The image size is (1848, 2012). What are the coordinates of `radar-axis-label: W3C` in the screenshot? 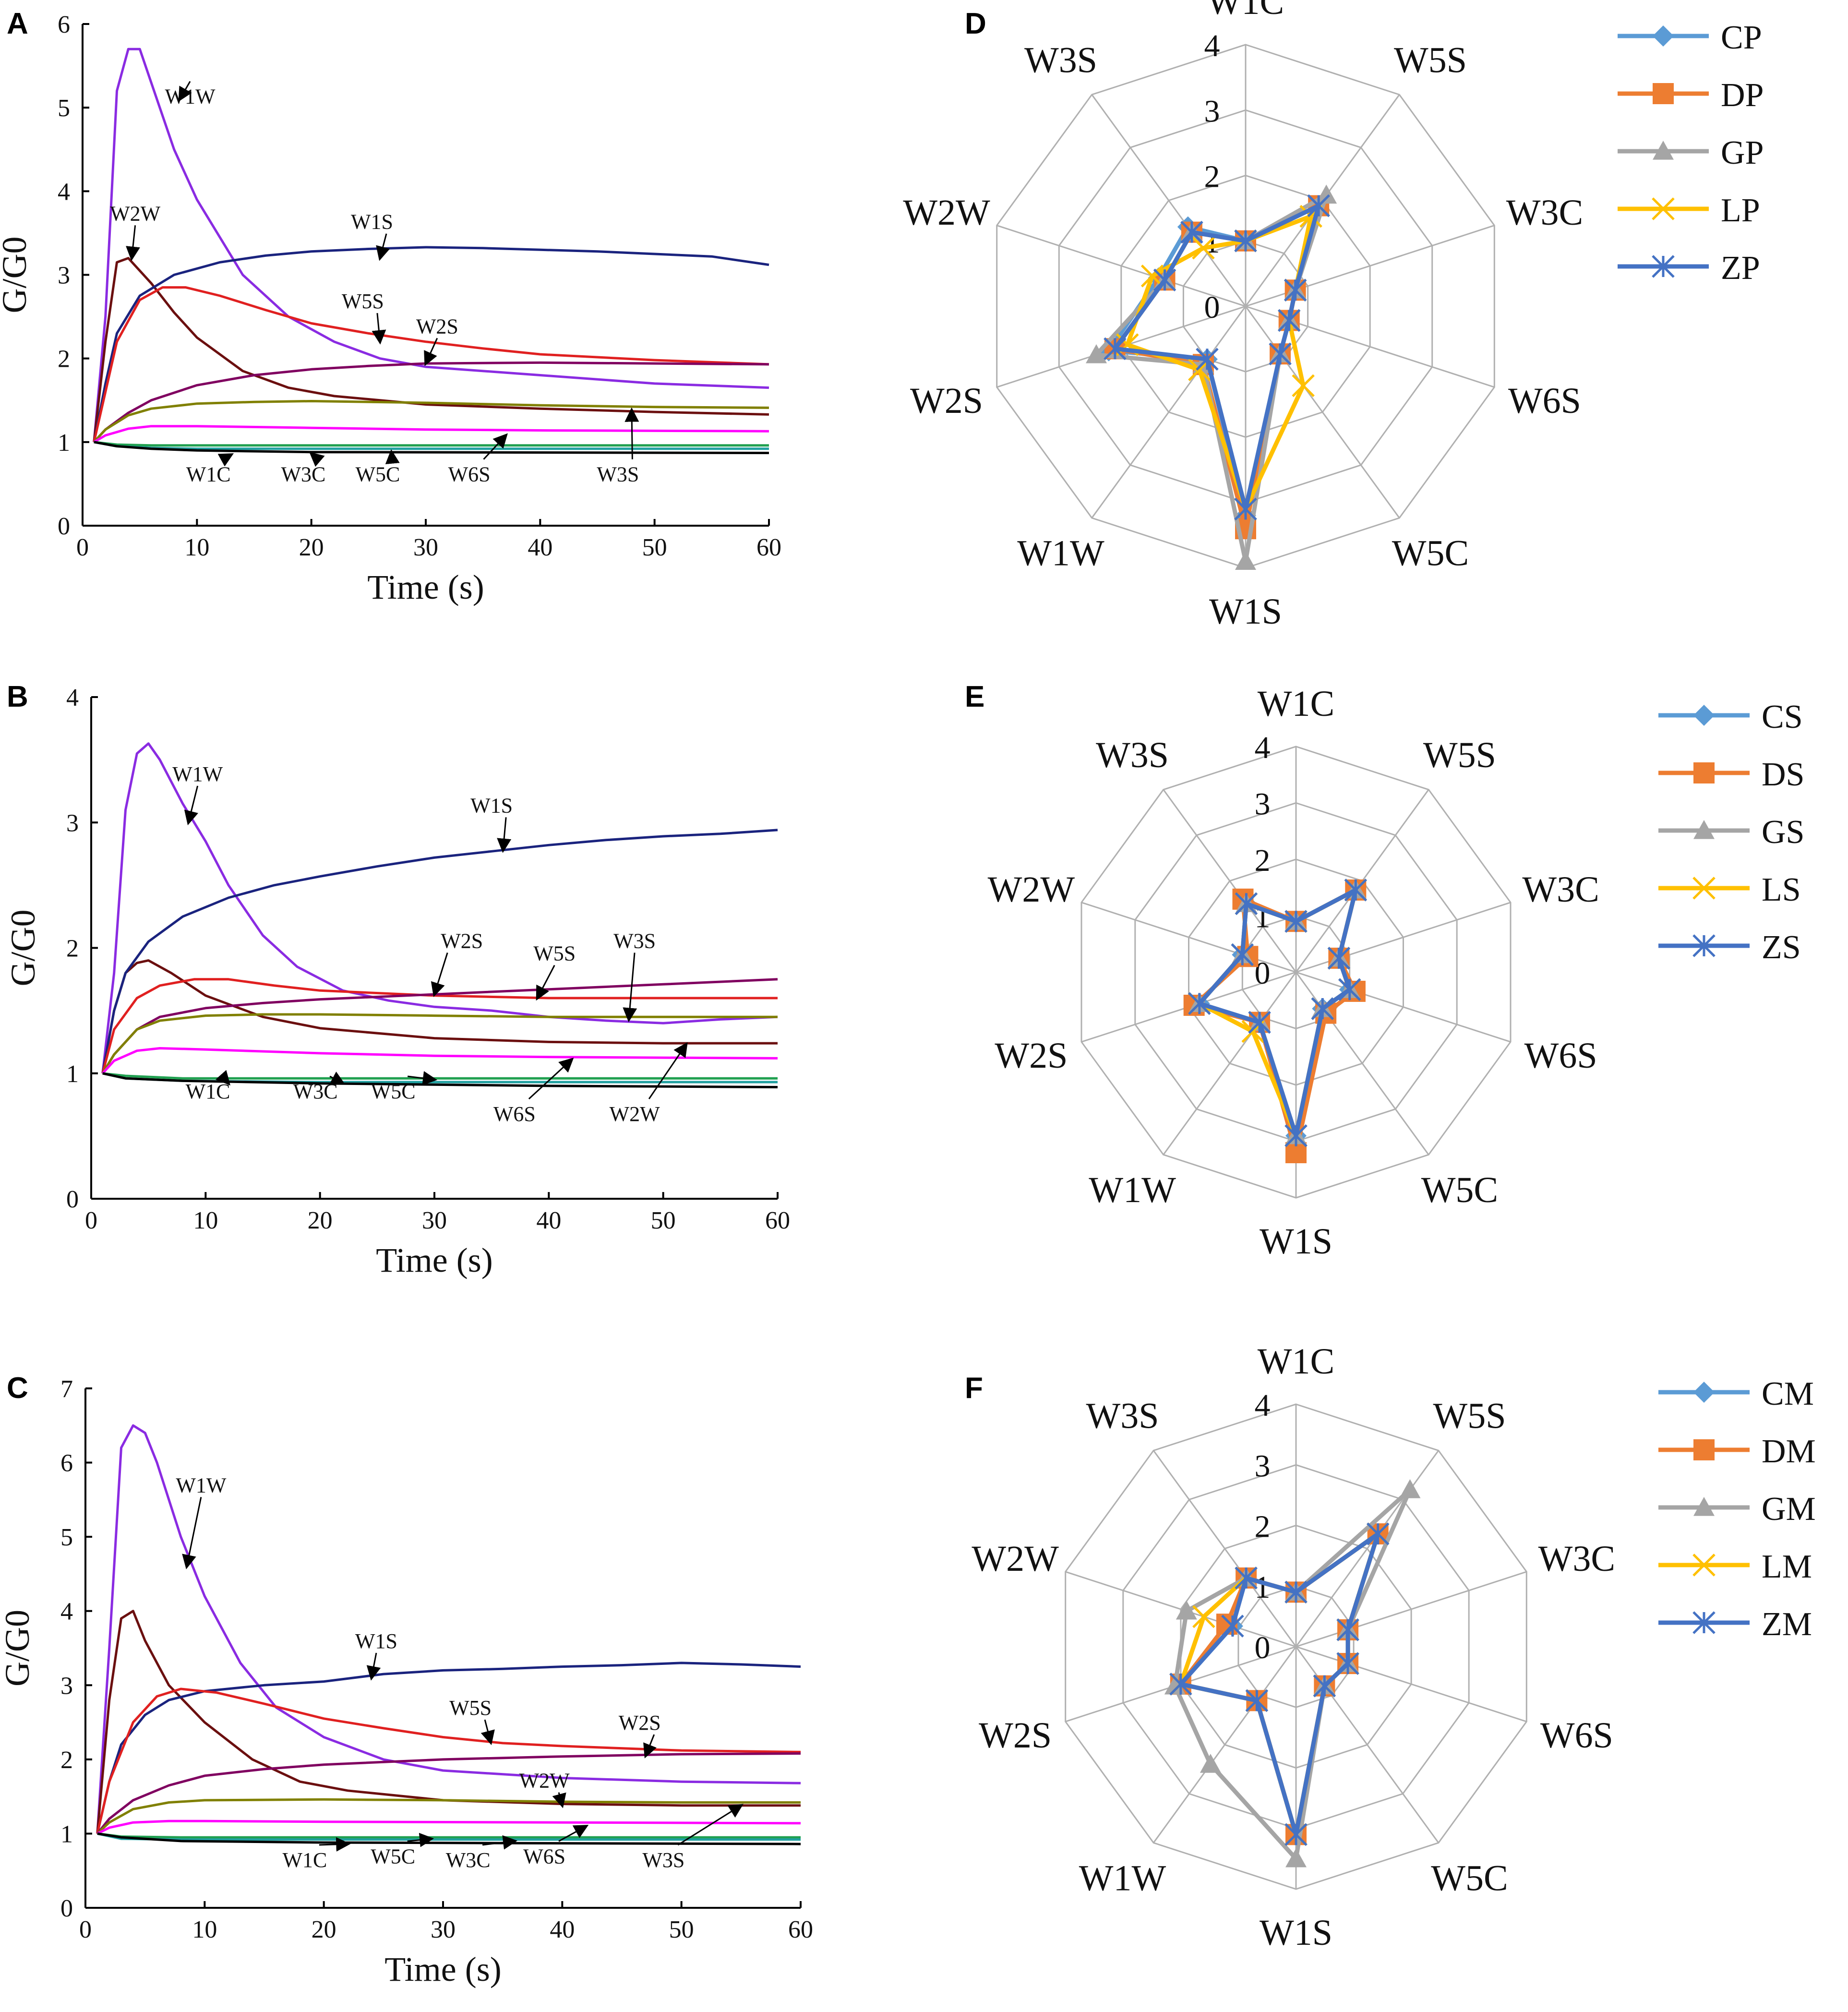 It's located at (1560, 889).